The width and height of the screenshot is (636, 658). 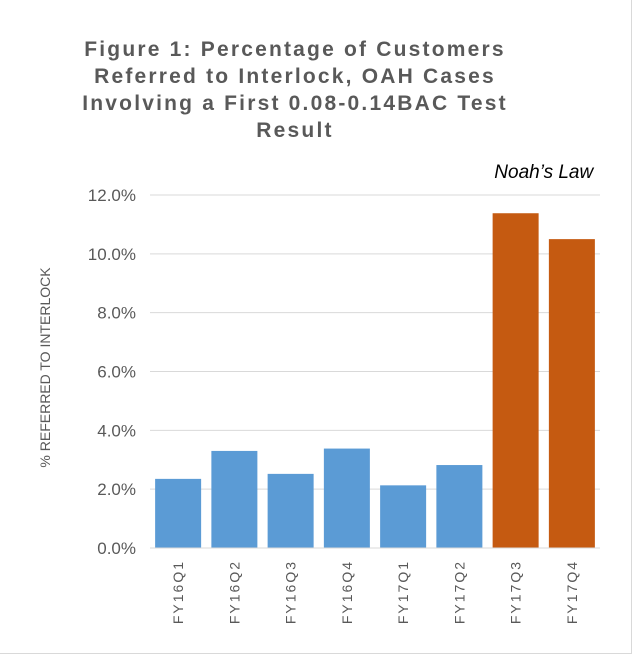 I want to click on y-tick-label: 2.0%, so click(x=116, y=489).